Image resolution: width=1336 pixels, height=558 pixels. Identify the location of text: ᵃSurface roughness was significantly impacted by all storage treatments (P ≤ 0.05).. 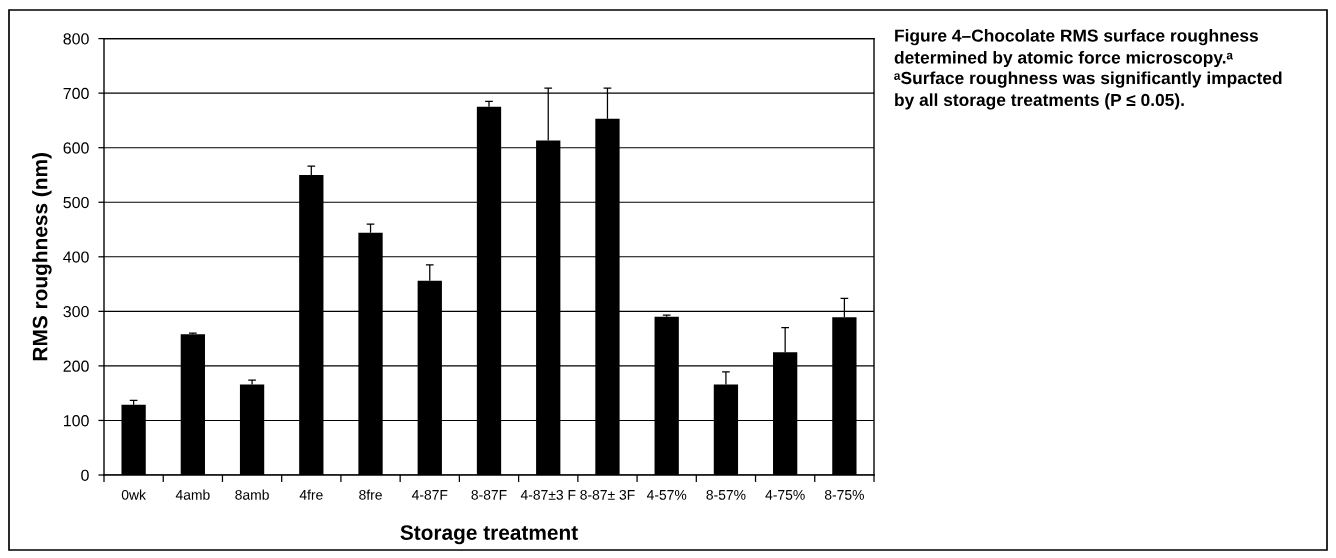
(1088, 90).